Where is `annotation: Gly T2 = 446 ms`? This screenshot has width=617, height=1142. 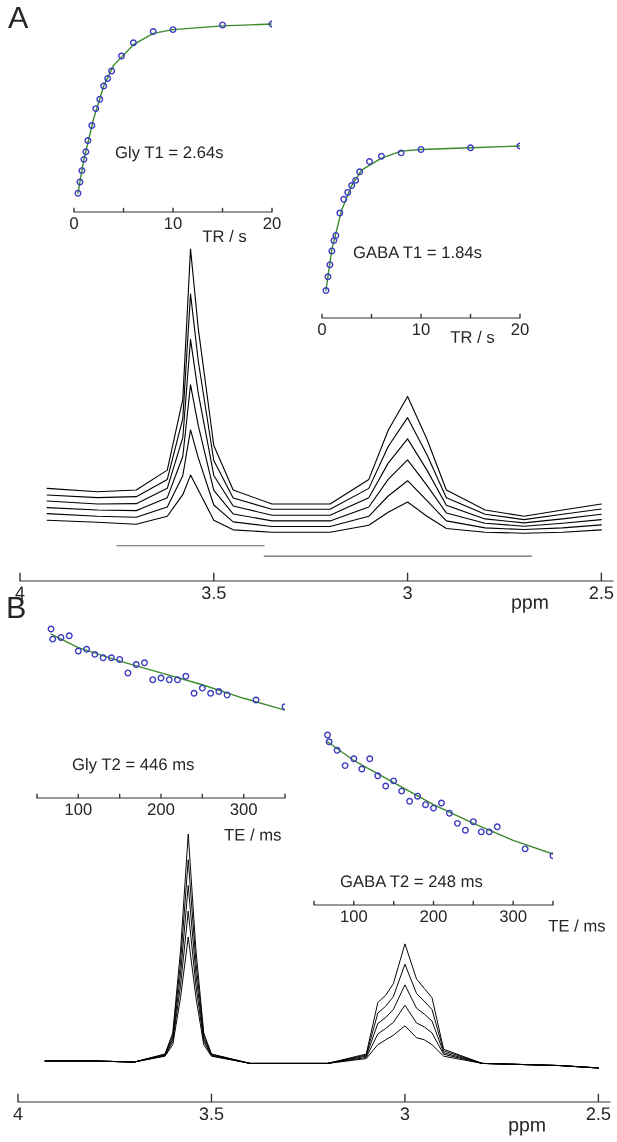
annotation: Gly T2 = 446 ms is located at coordinates (133, 765).